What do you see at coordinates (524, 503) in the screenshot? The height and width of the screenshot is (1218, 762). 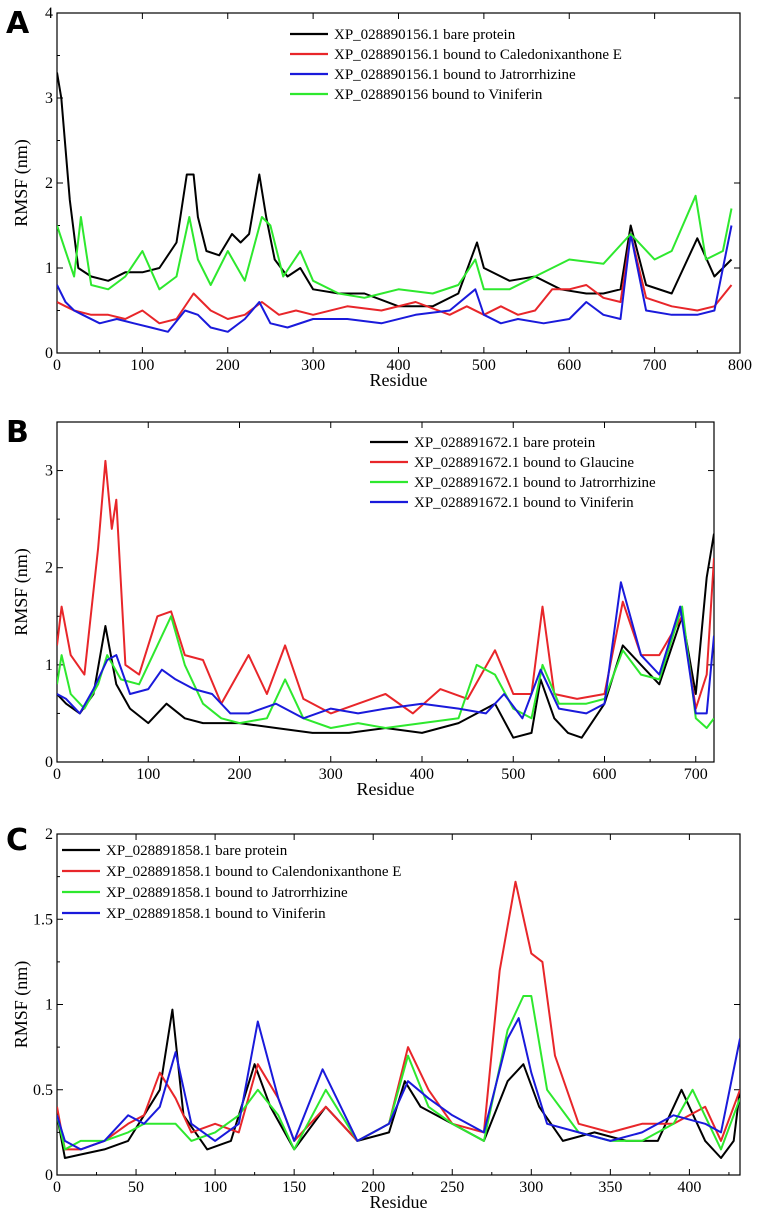 I see `legend-label: XP_028891672.1 bound to Viniferin` at bounding box center [524, 503].